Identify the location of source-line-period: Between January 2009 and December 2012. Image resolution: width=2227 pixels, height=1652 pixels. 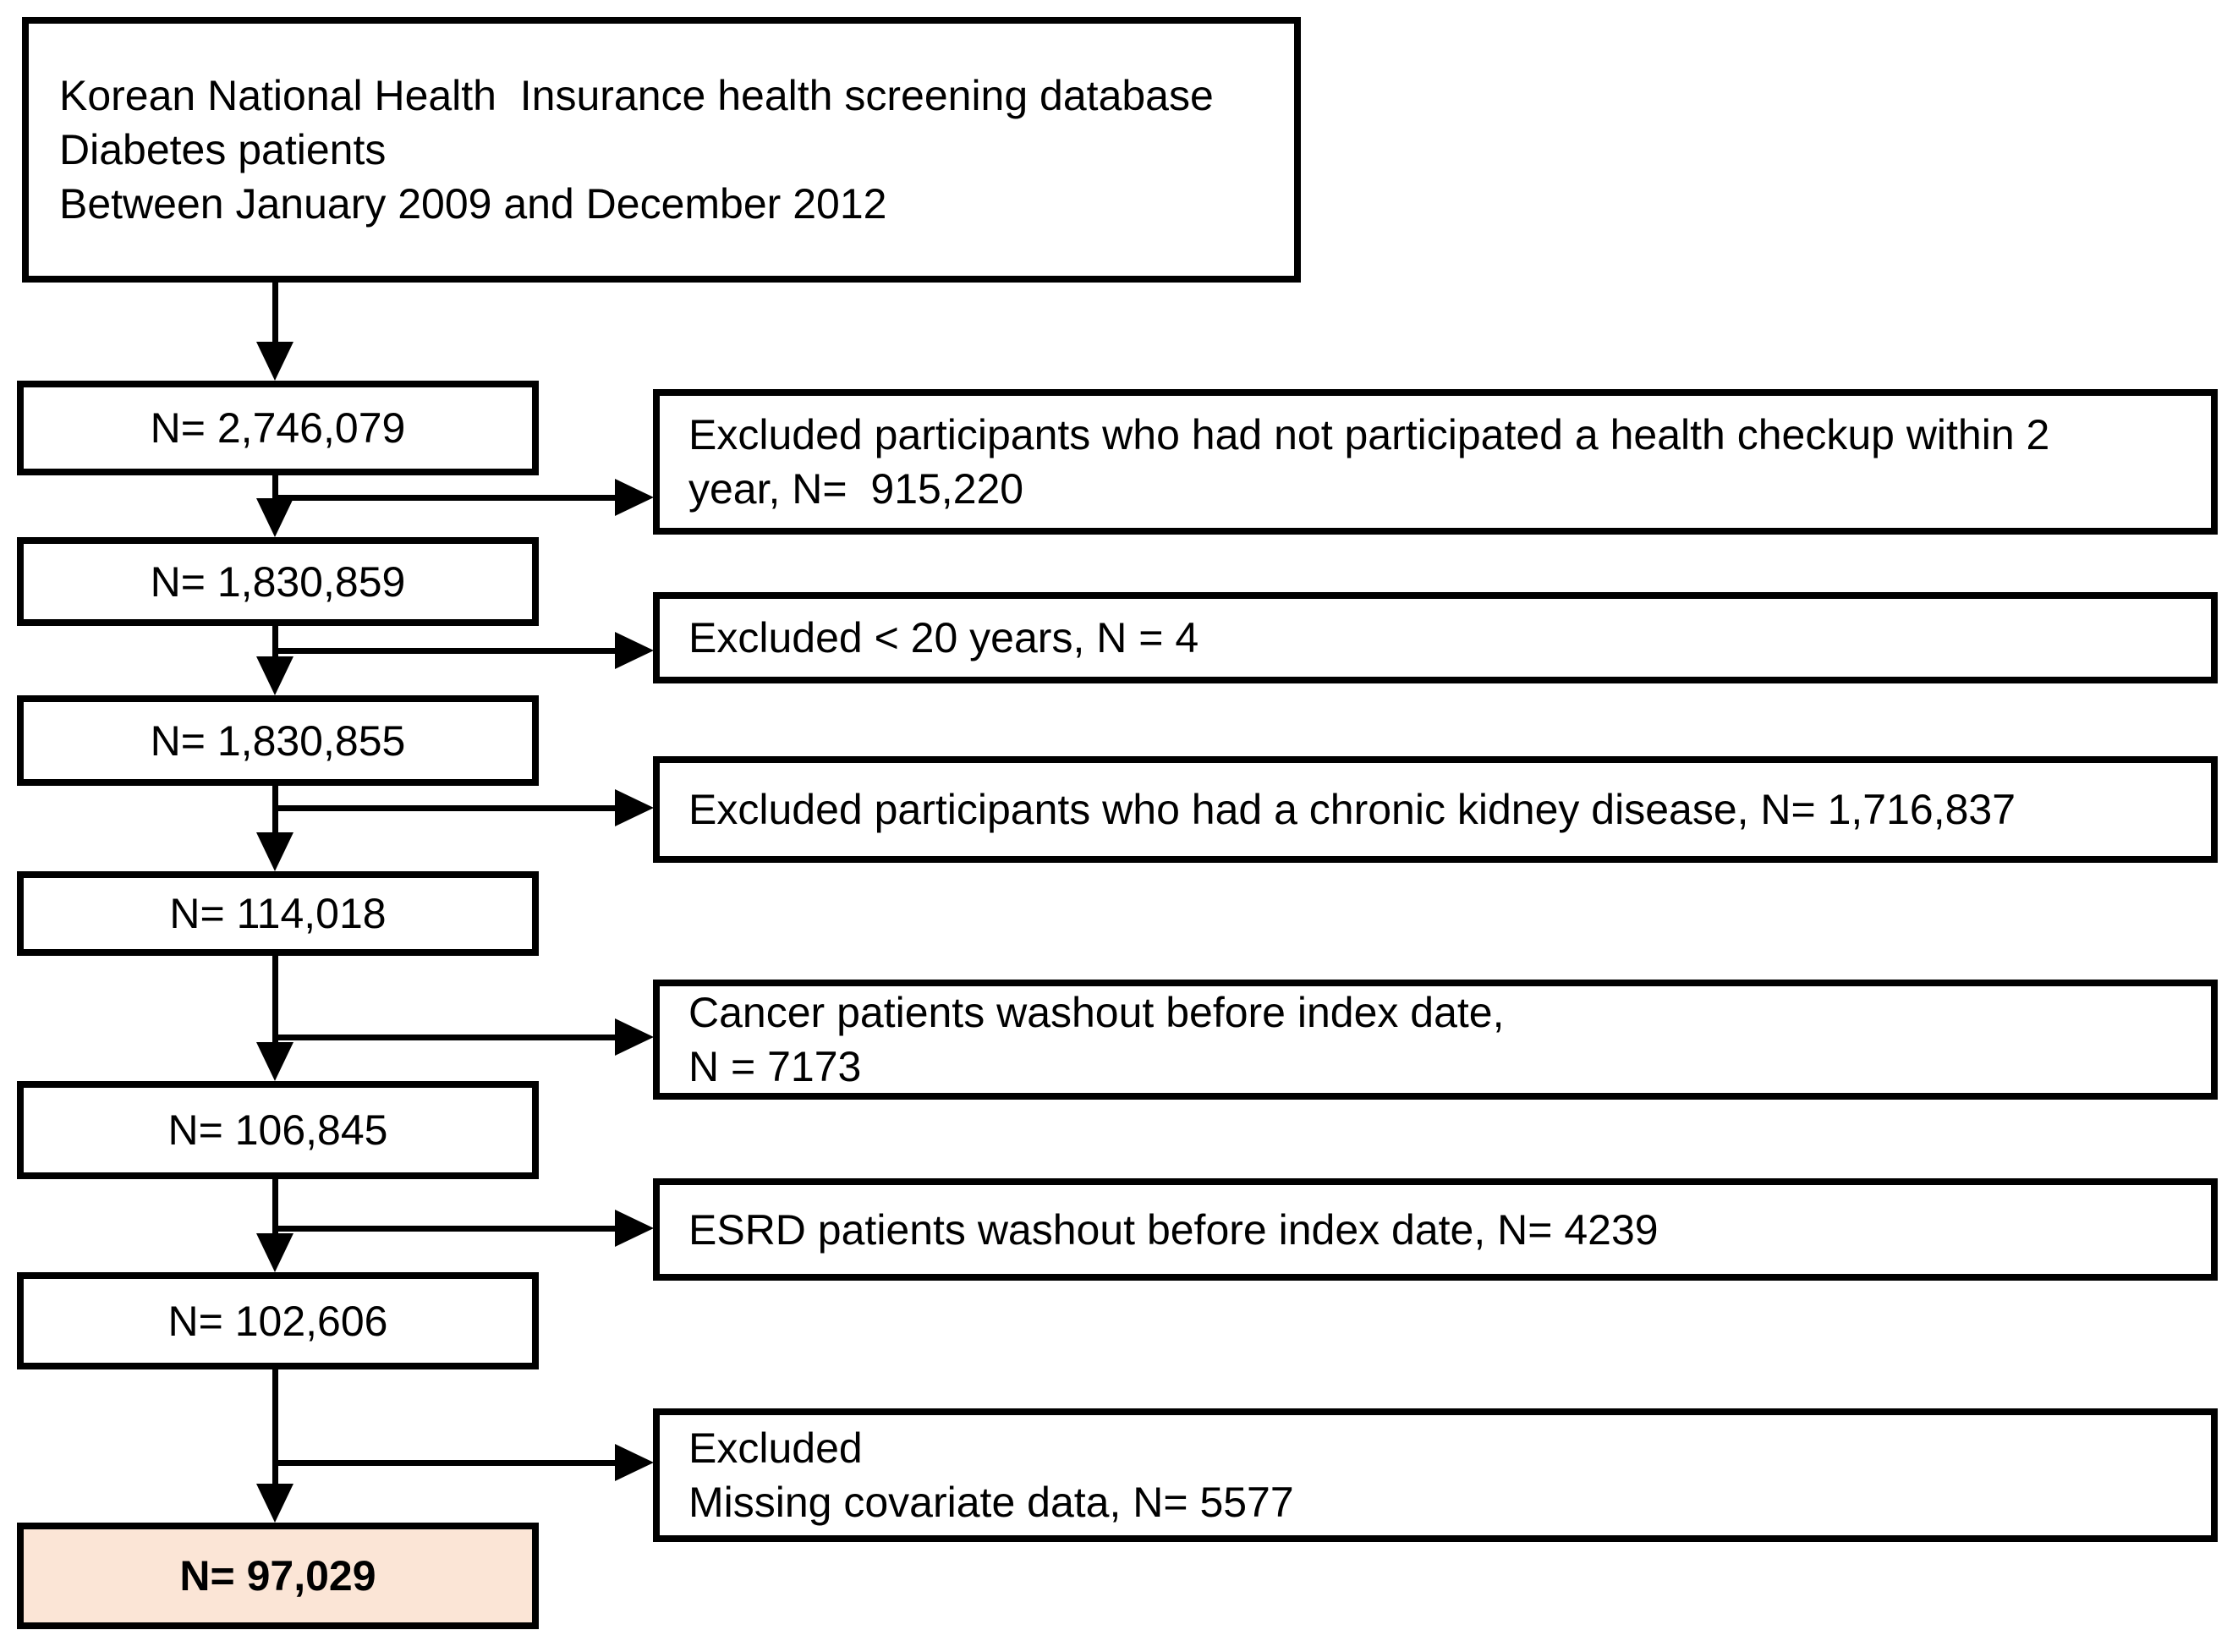
(473, 204).